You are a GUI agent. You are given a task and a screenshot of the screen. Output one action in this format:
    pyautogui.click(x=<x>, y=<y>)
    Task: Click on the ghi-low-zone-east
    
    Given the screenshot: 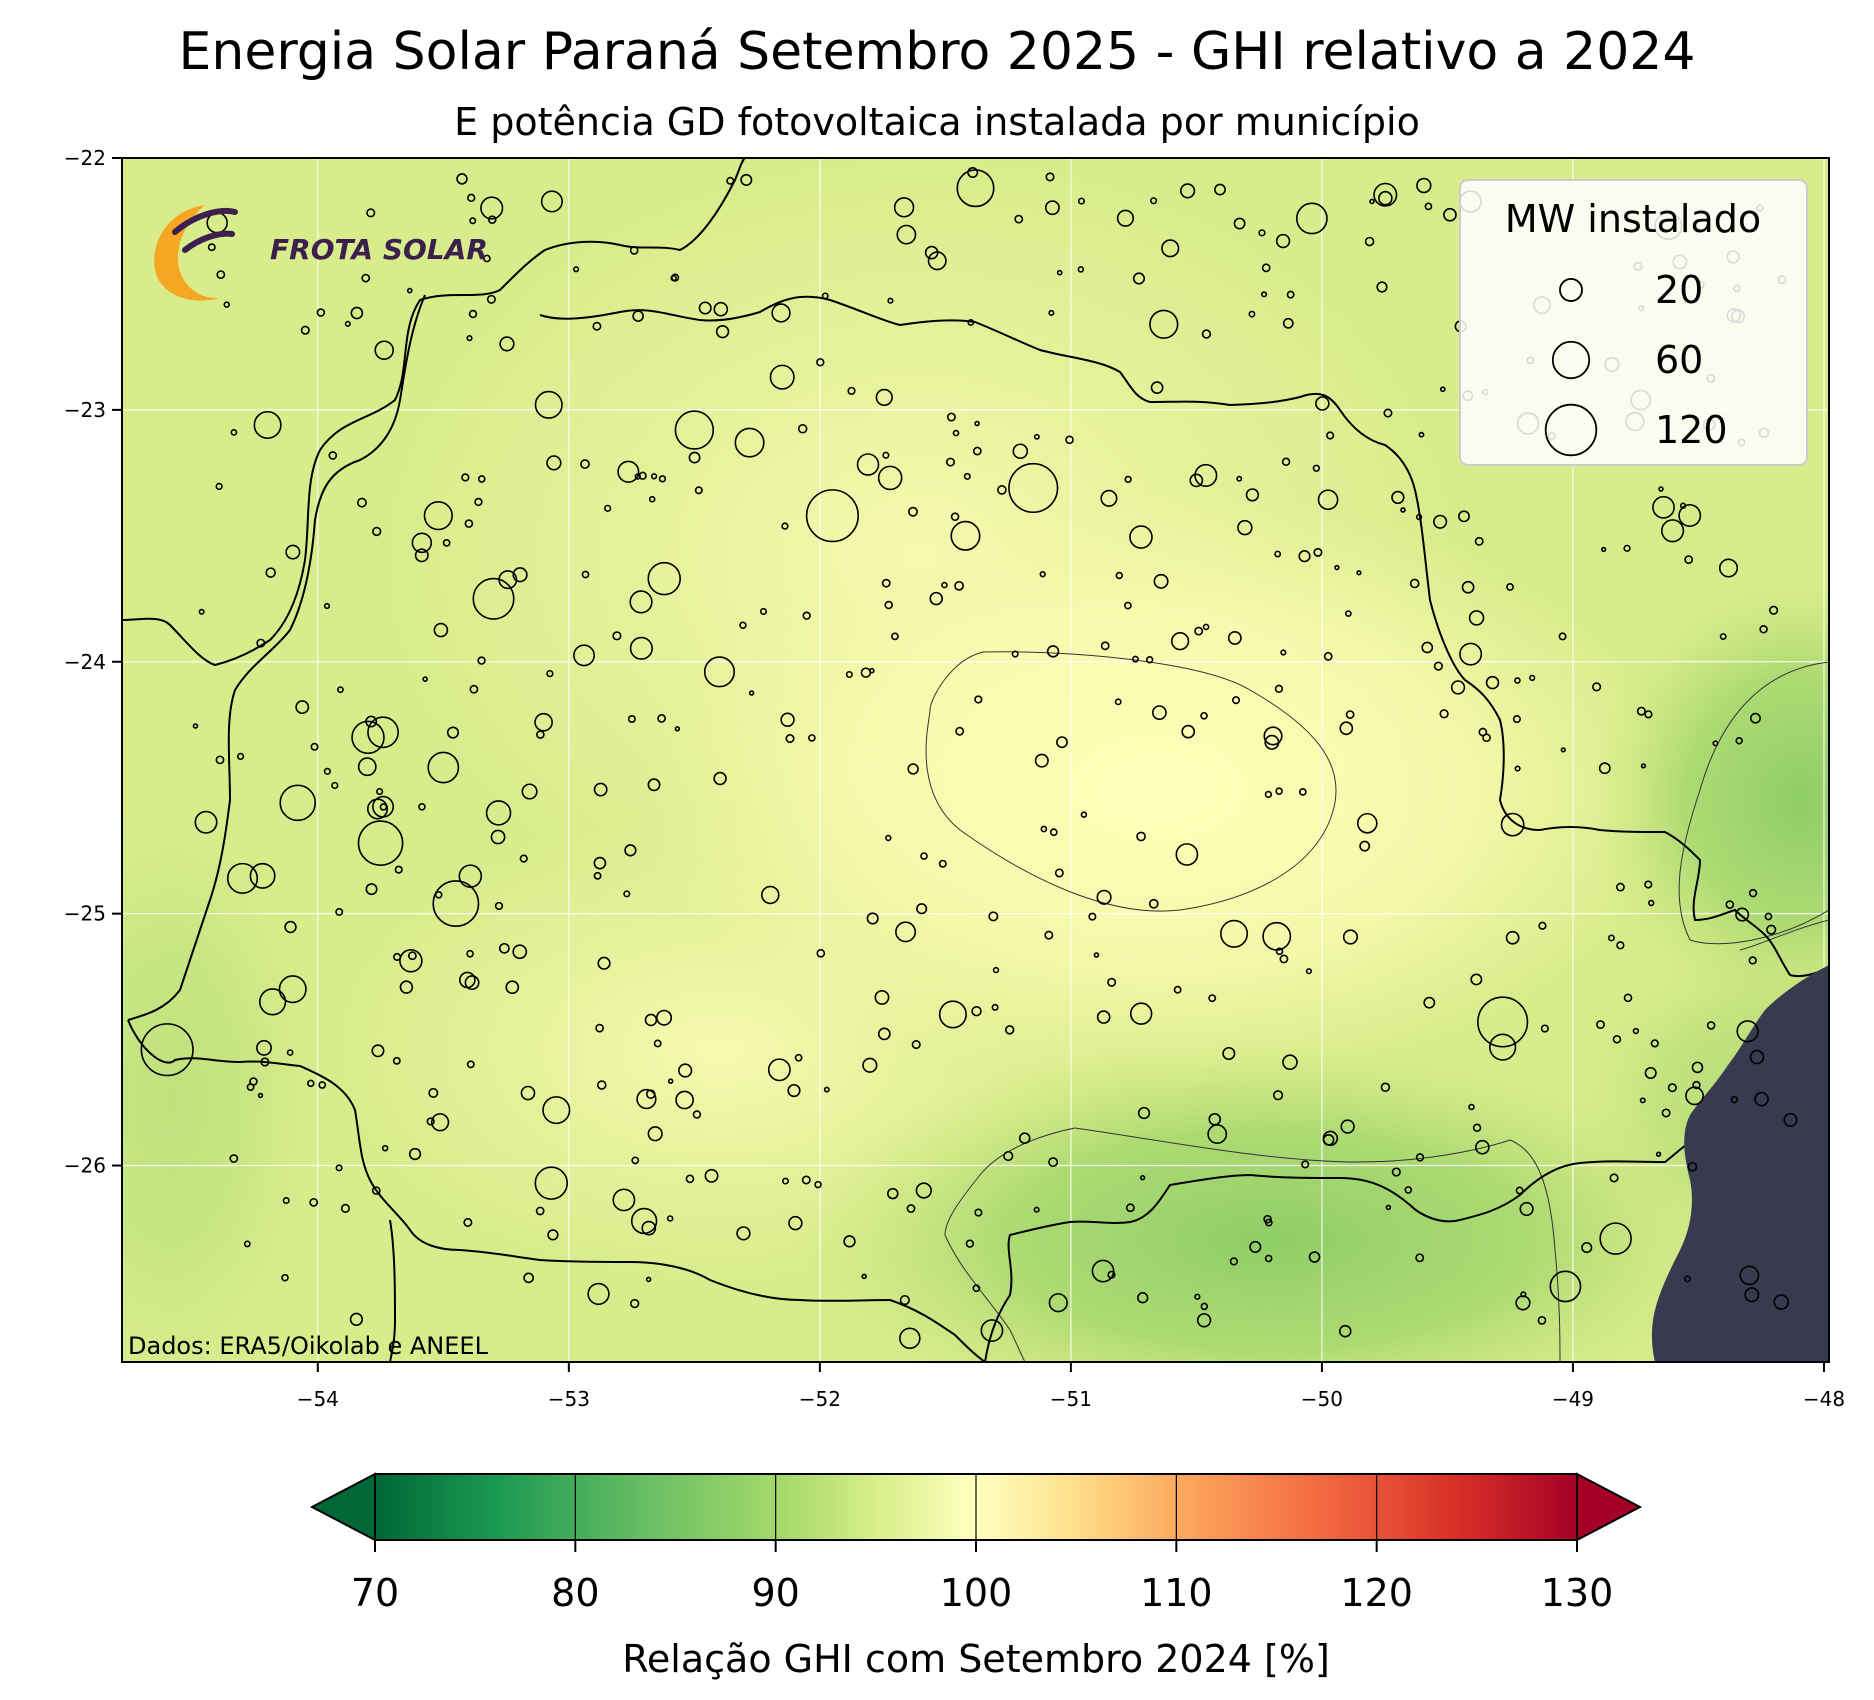 What is the action you would take?
    pyautogui.click(x=1709, y=800)
    